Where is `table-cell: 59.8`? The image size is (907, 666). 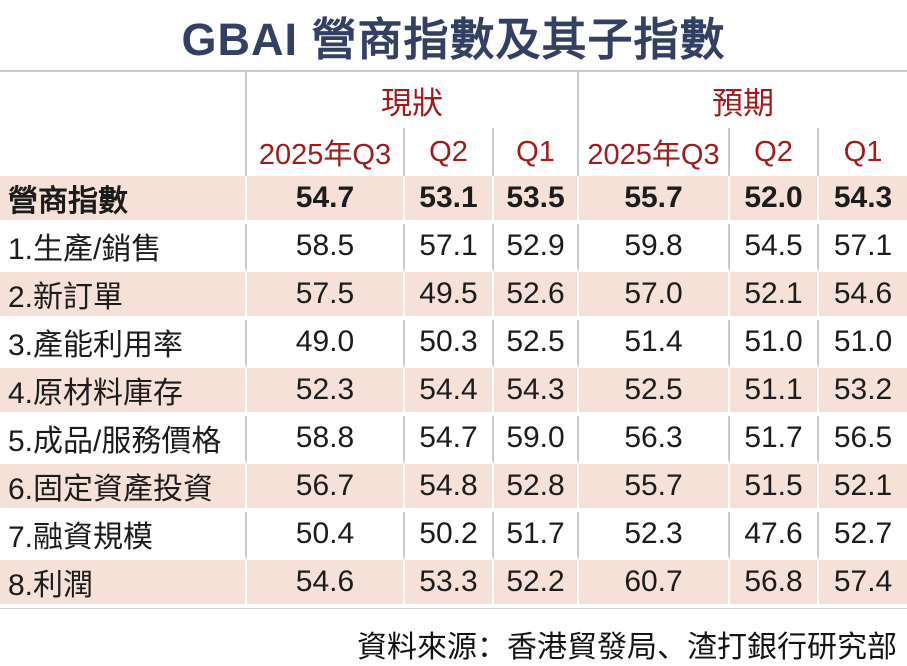 table-cell: 59.8 is located at coordinates (655, 248).